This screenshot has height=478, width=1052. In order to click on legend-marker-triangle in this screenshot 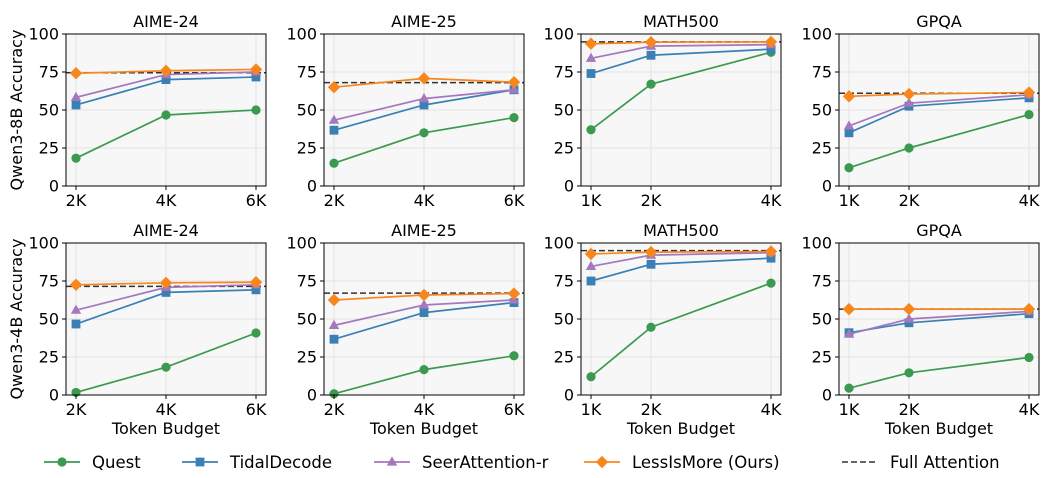, I will do `click(392, 461)`.